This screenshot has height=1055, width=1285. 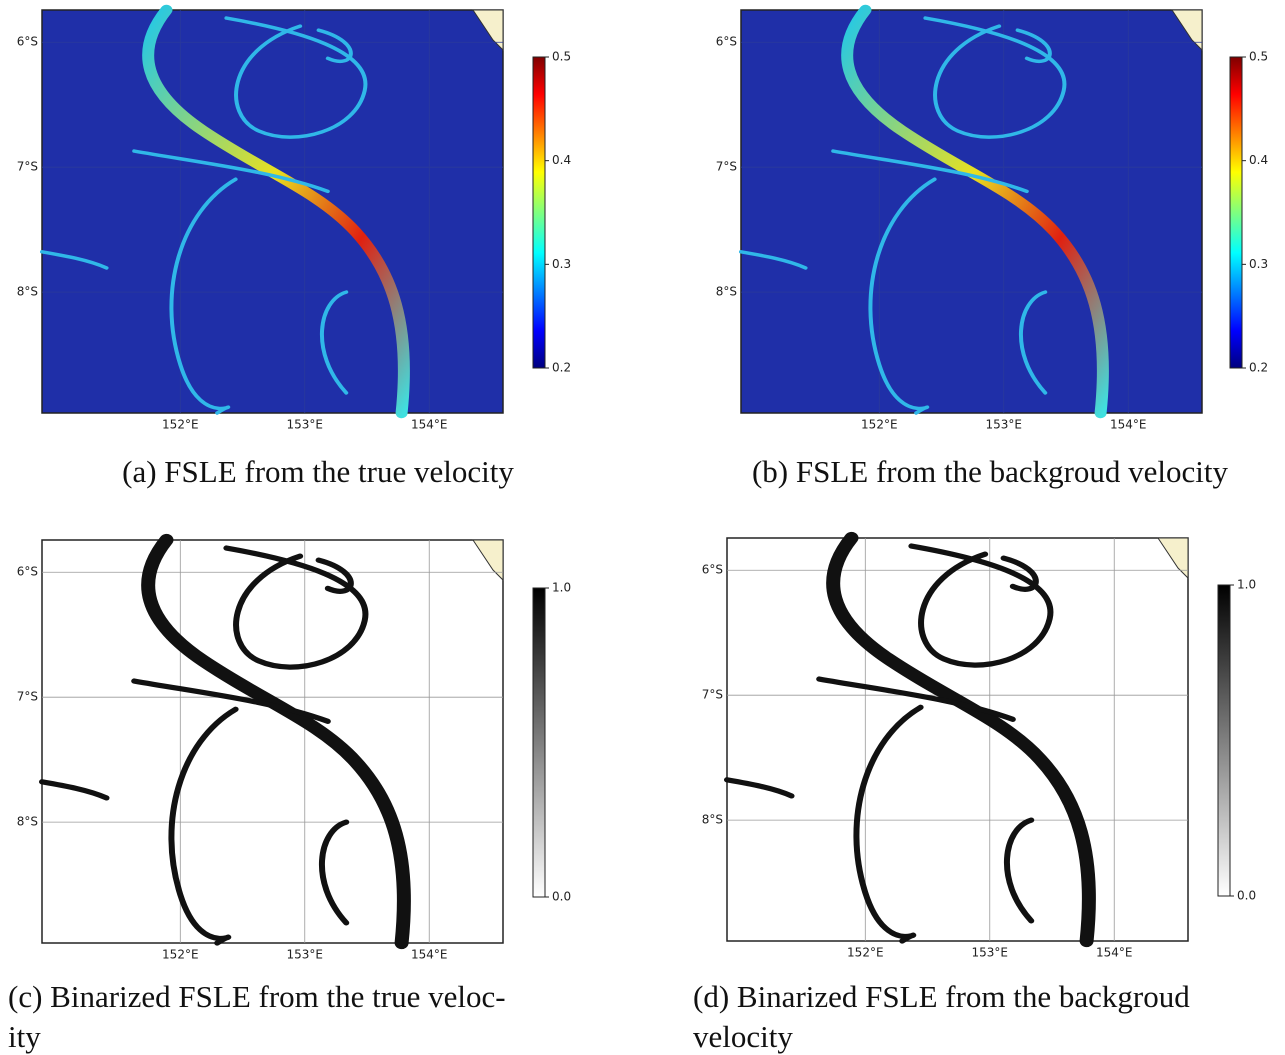 I want to click on caption: (b) FSLE from the backgroud velocity, so click(x=990, y=471).